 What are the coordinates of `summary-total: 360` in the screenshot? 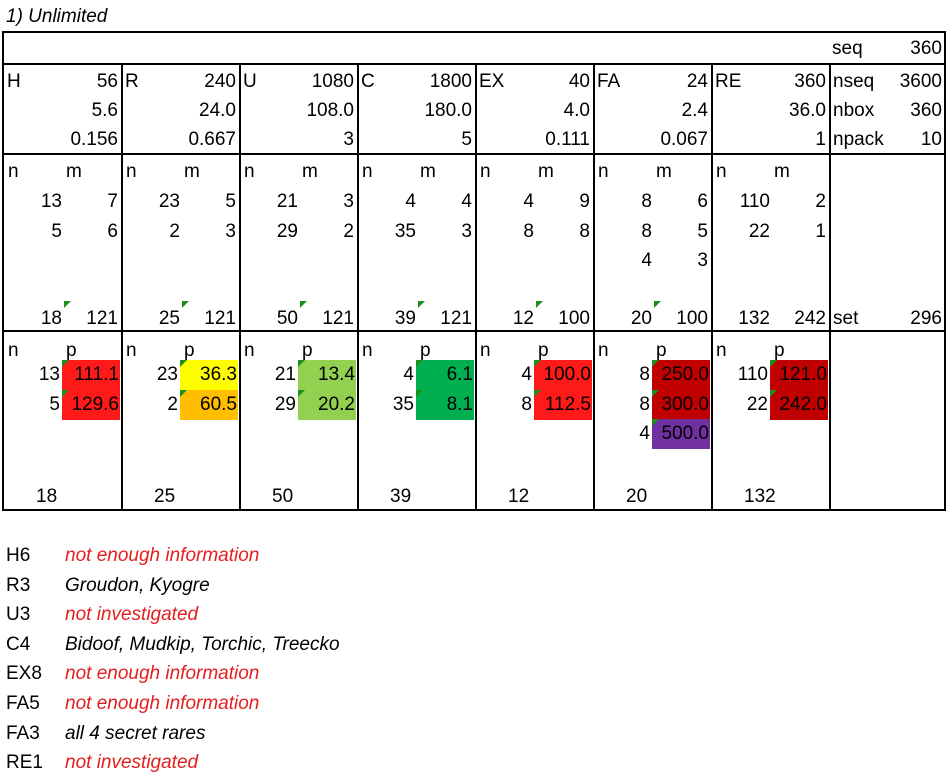 It's located at (810, 81).